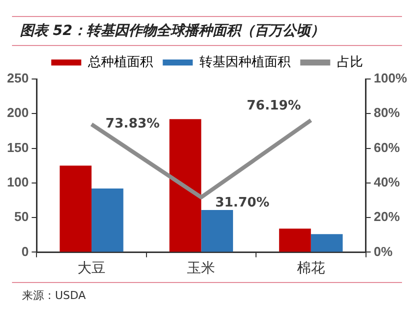 This screenshot has height=326, width=414. I want to click on y2-tick-label: 40%, so click(387, 182).